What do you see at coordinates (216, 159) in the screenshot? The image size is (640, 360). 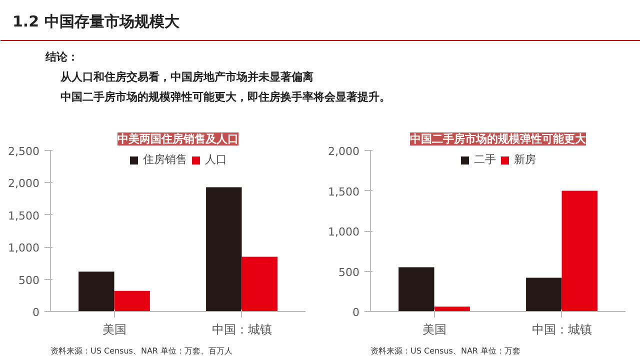 I see `legend-label: 人口` at bounding box center [216, 159].